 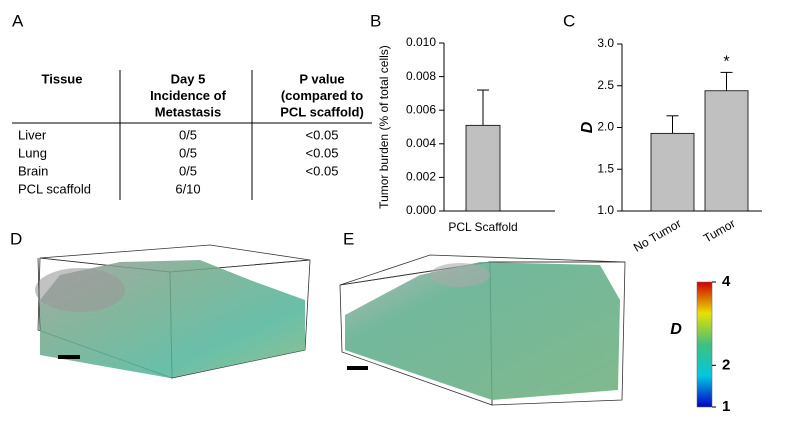 What do you see at coordinates (726, 281) in the screenshot?
I see `colorbar-tick-label: 4` at bounding box center [726, 281].